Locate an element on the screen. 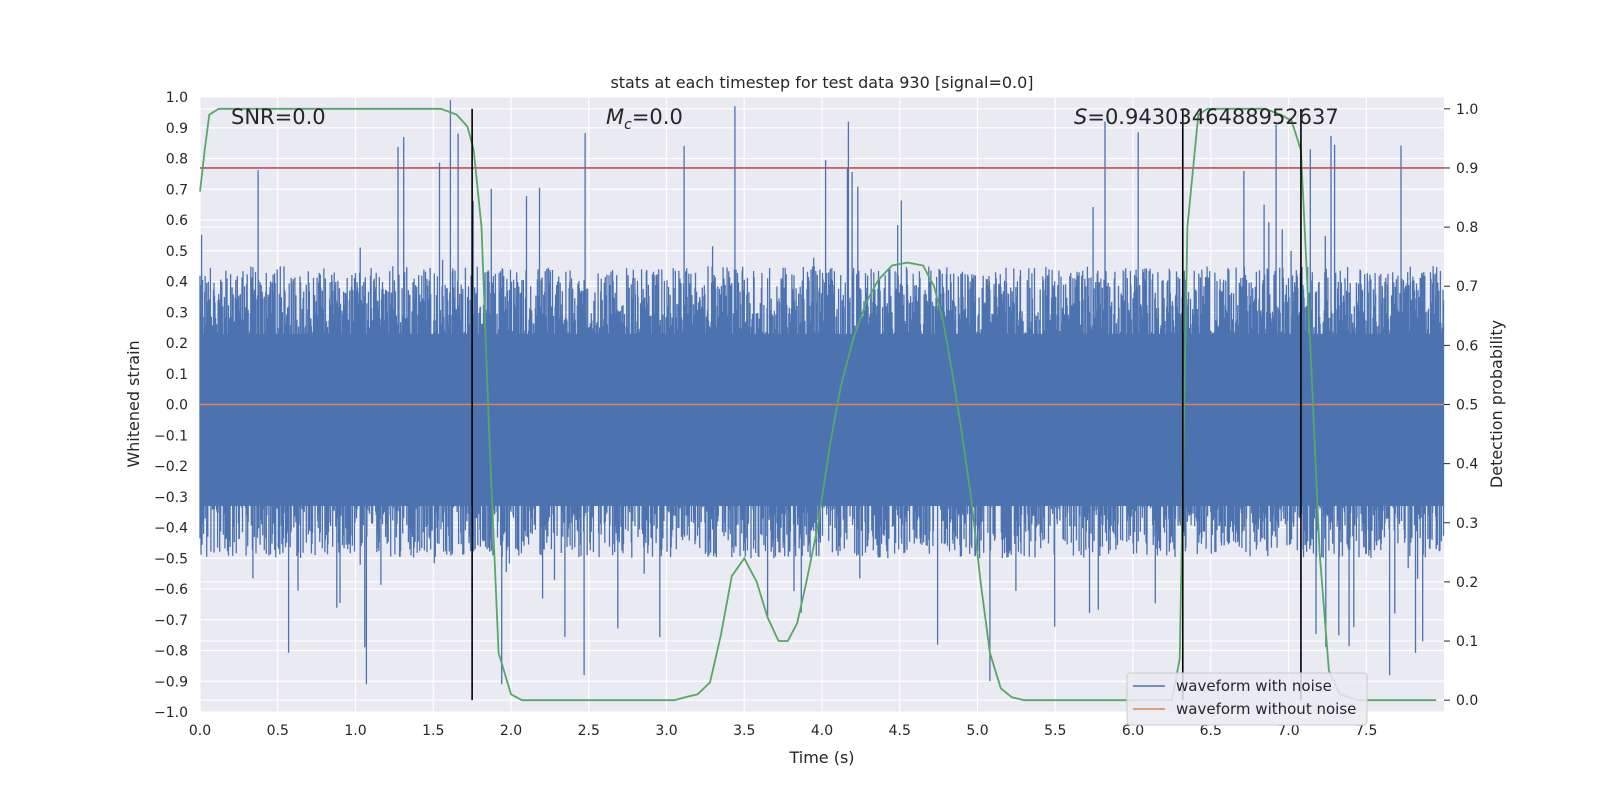 This screenshot has height=800, width=1600. y-tick-label-left: −0.2 is located at coordinates (171, 467).